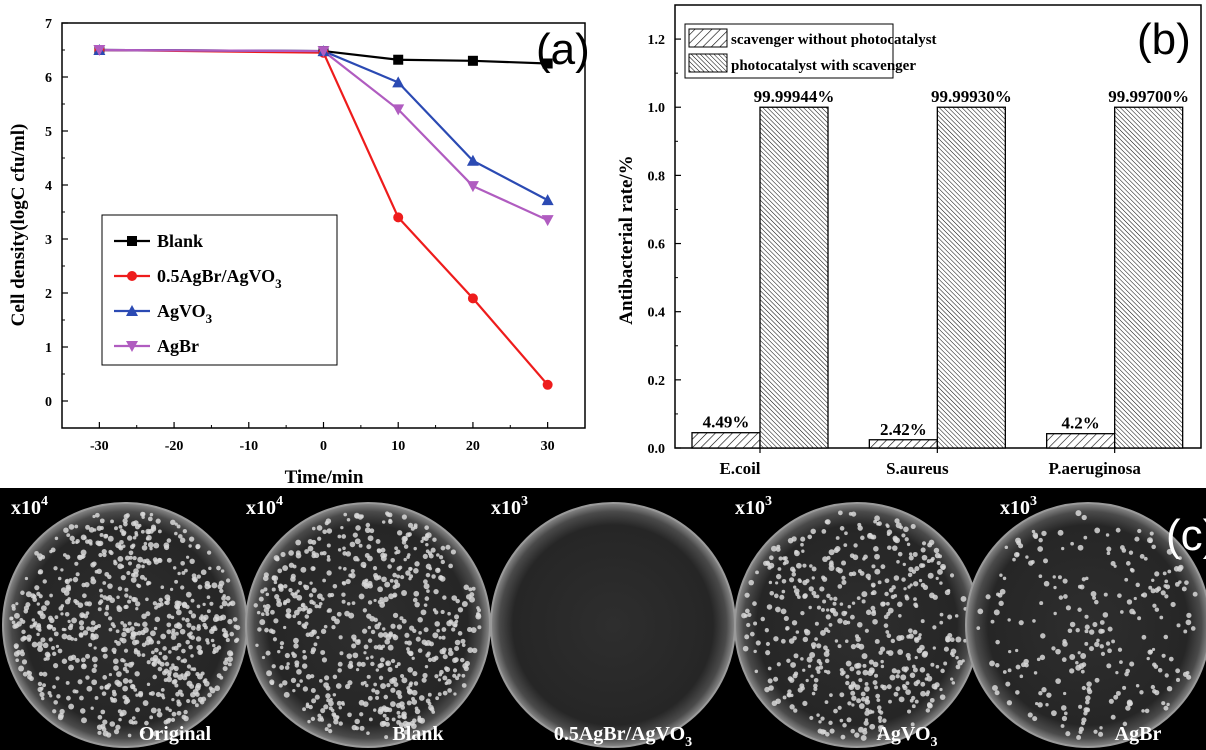 This screenshot has width=1206, height=750. What do you see at coordinates (132, 310) in the screenshot?
I see `legend-marker` at bounding box center [132, 310].